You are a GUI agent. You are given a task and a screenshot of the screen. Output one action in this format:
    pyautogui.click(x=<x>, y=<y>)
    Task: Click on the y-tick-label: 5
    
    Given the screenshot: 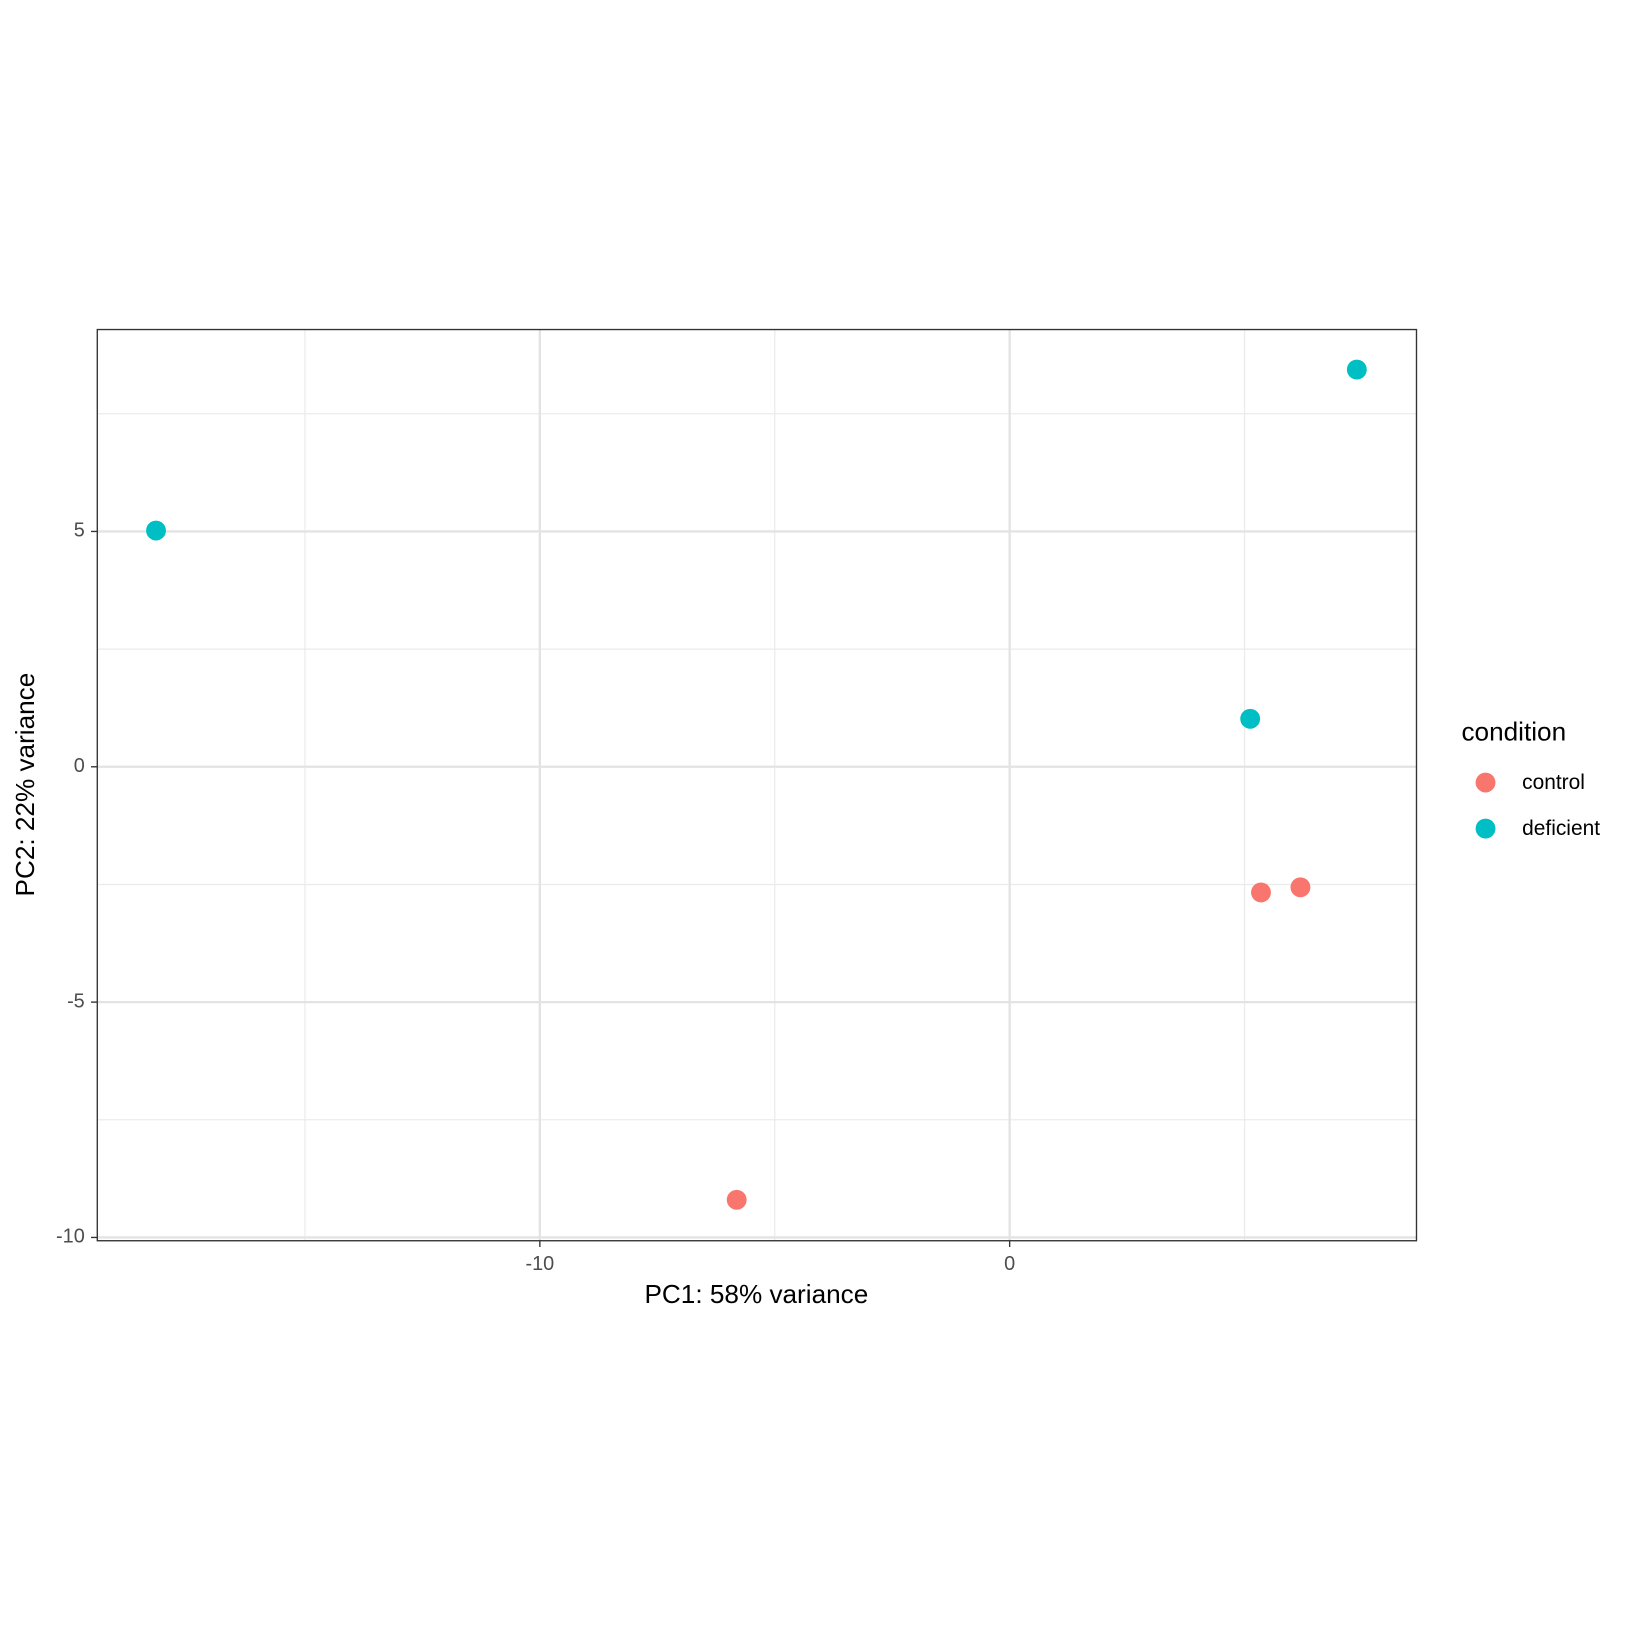 What is the action you would take?
    pyautogui.click(x=79, y=531)
    